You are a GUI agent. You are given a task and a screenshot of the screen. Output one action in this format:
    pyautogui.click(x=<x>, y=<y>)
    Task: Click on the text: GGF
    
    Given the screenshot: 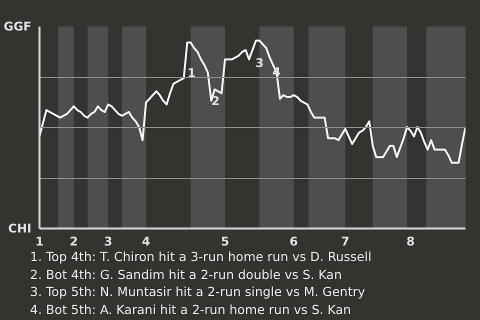 What is the action you would take?
    pyautogui.click(x=18, y=27)
    